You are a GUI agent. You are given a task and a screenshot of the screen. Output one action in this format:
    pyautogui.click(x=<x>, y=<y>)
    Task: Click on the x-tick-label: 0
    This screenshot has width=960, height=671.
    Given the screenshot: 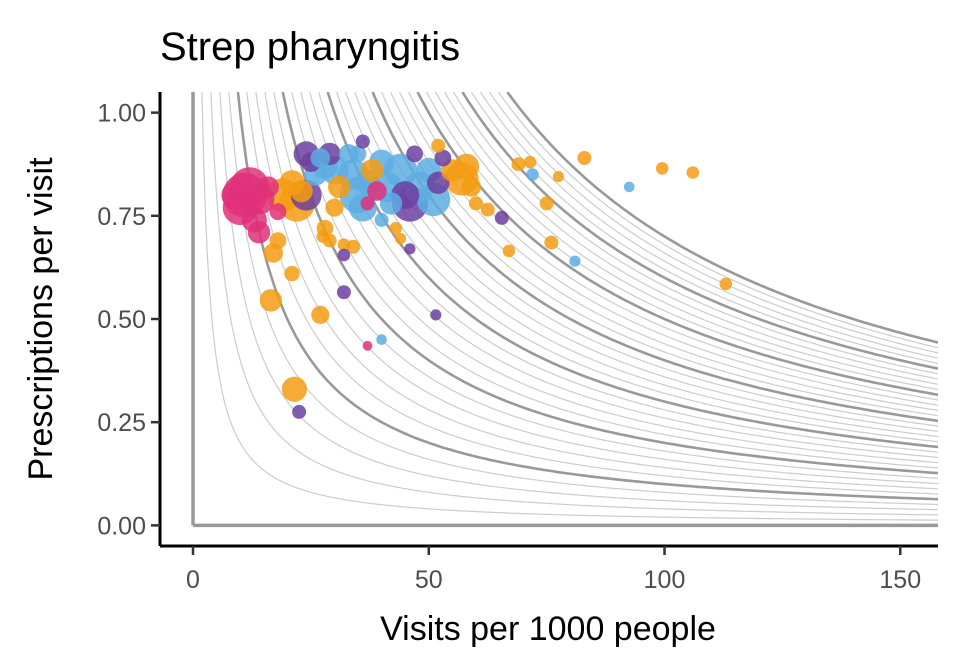 What is the action you would take?
    pyautogui.click(x=193, y=580)
    